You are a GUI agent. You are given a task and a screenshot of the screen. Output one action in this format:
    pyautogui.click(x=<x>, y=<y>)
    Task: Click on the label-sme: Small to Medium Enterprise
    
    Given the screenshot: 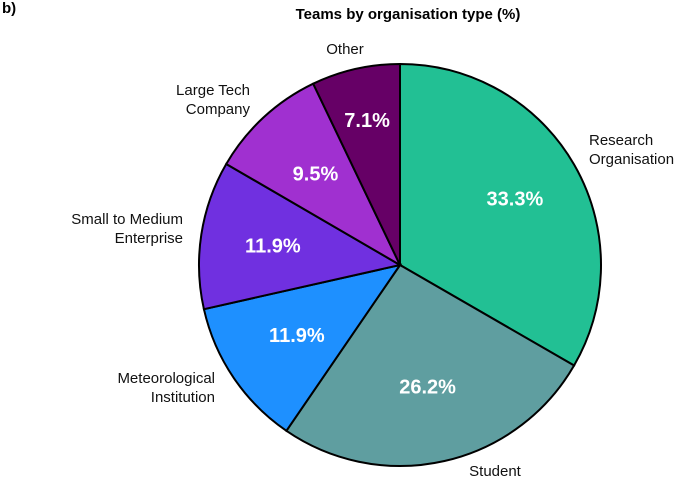 What is the action you would take?
    pyautogui.click(x=127, y=229)
    